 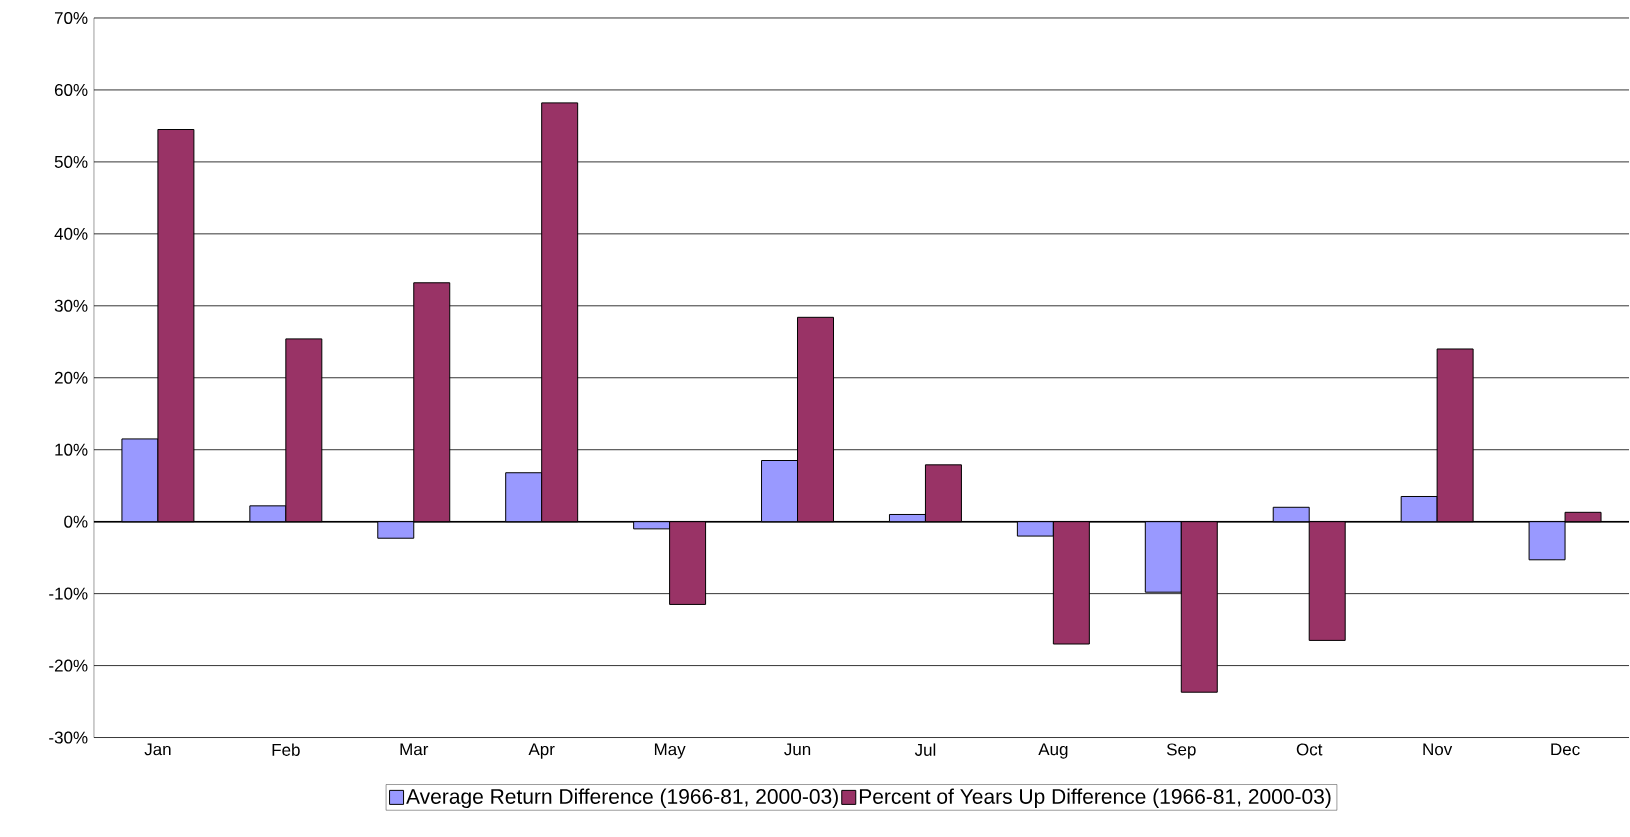 I want to click on y-tick-label: -10%, so click(x=68, y=593).